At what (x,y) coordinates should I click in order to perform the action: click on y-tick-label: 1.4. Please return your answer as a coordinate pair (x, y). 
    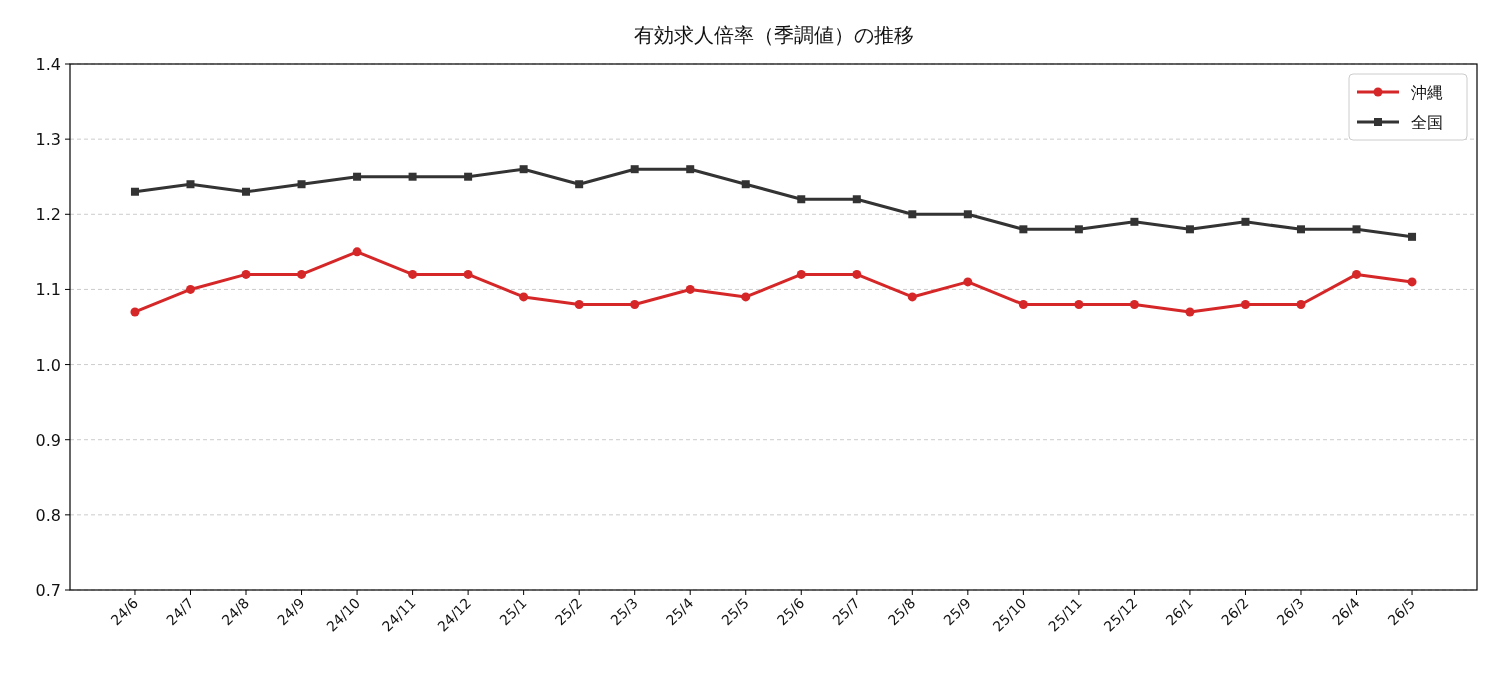
    Looking at the image, I should click on (48, 64).